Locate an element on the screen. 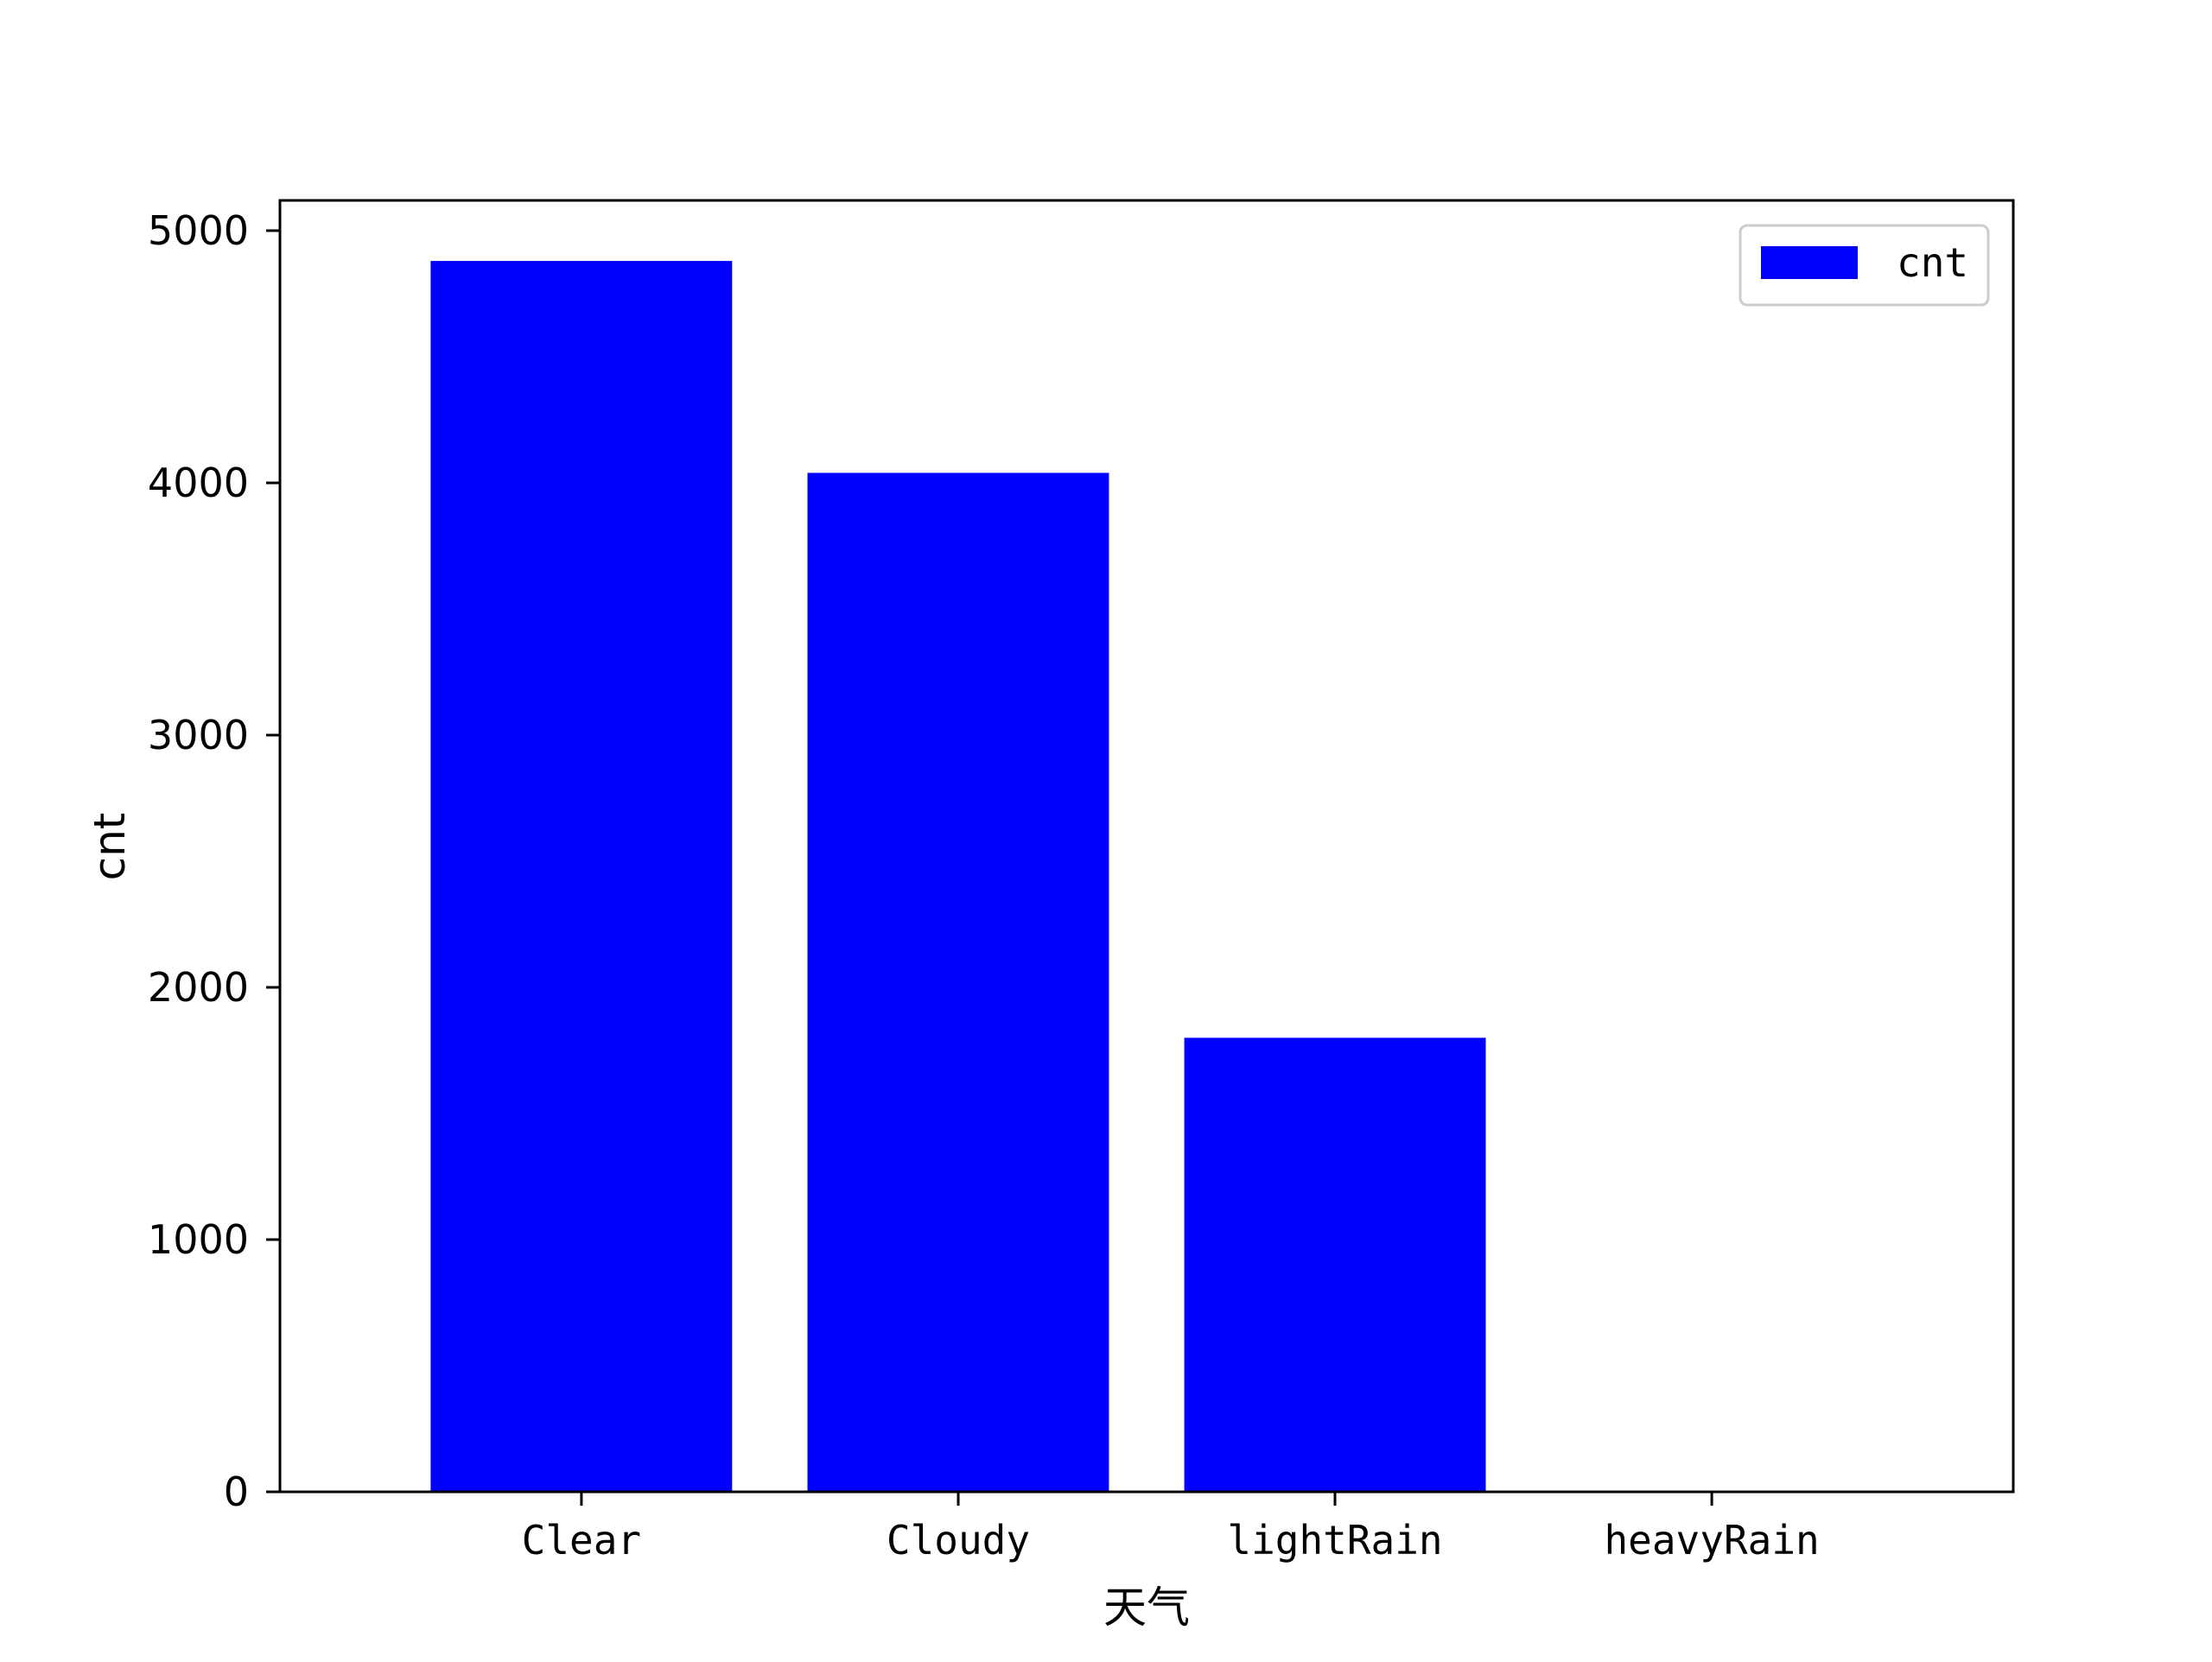  bar-cloudy is located at coordinates (958, 982).